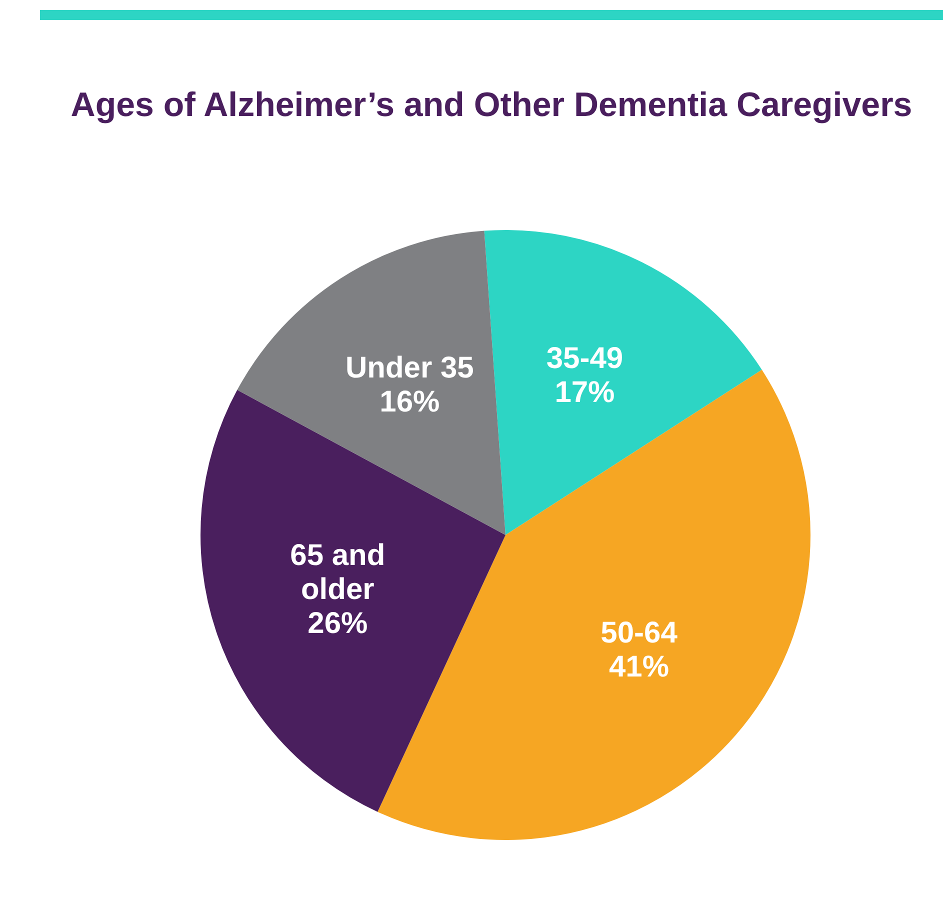  Describe the element at coordinates (492, 105) in the screenshot. I see `chart-title: Ages of Alzheimer’s and Other Dementia Caregivers` at that location.